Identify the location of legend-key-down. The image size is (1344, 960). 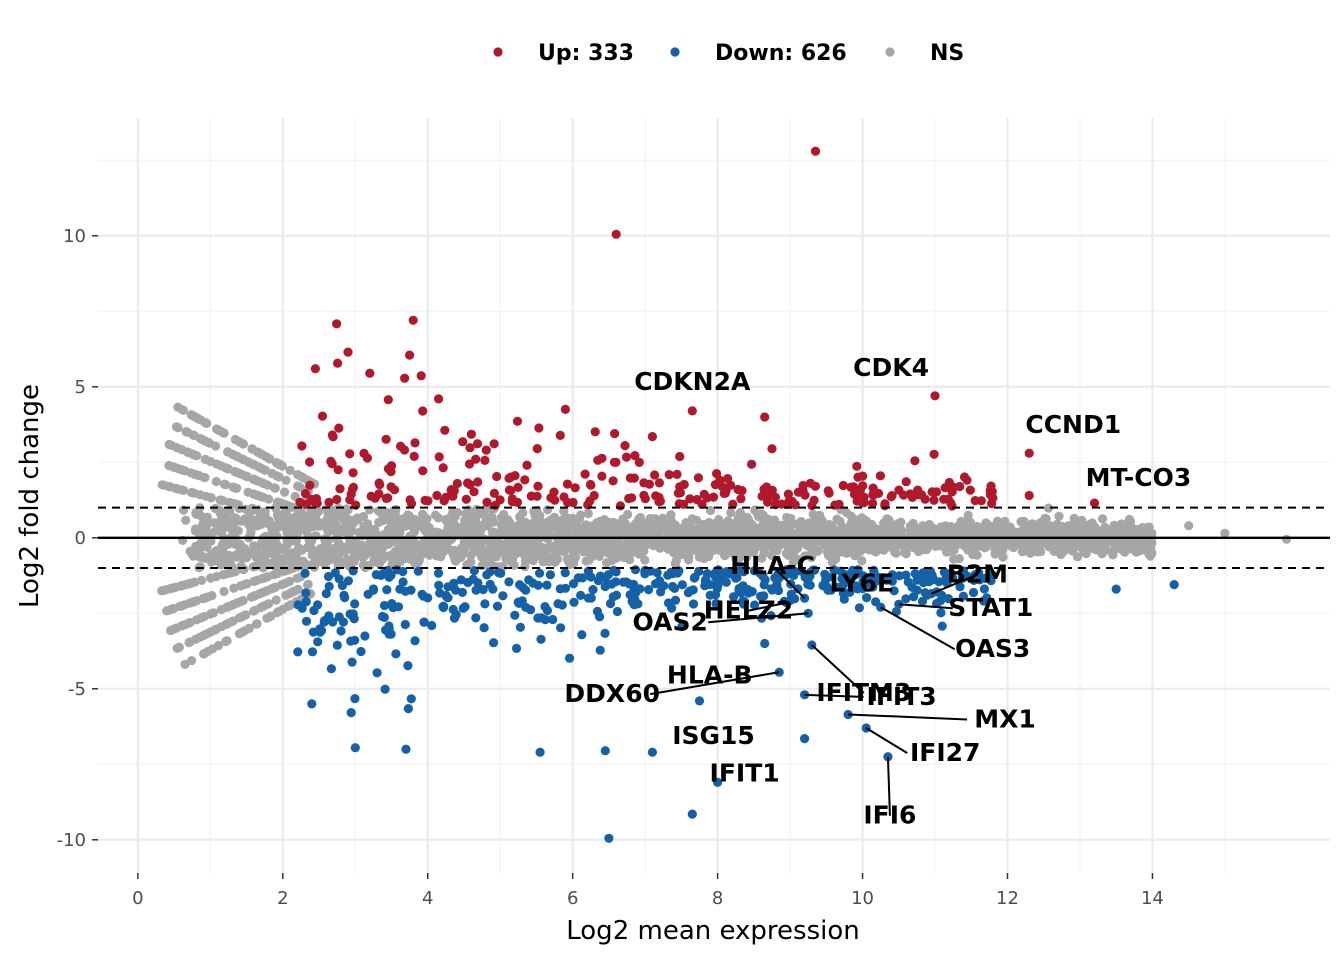
(675, 52).